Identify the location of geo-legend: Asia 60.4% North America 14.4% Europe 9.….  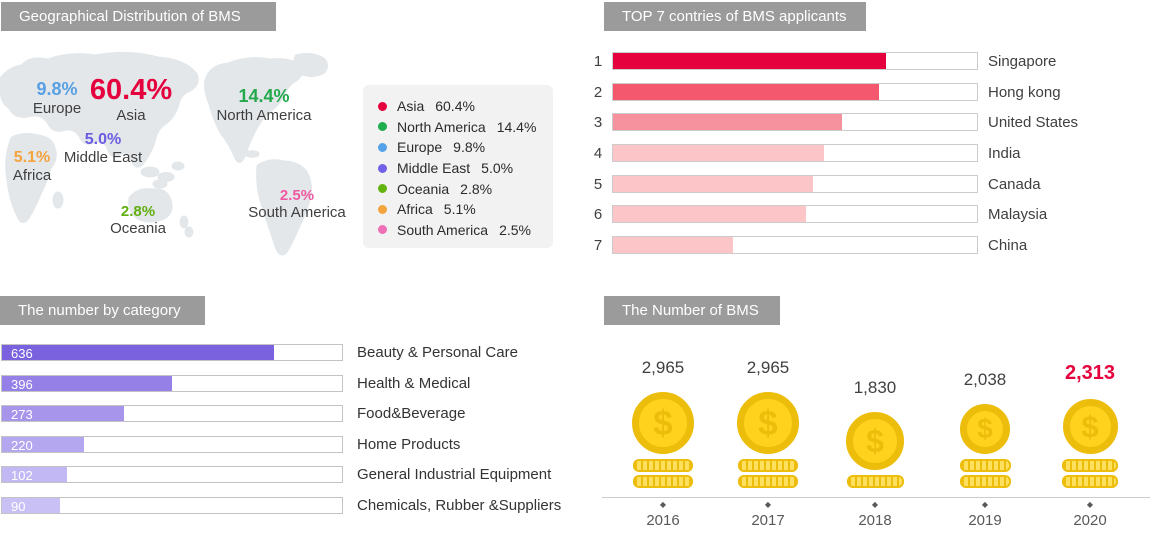
(458, 166).